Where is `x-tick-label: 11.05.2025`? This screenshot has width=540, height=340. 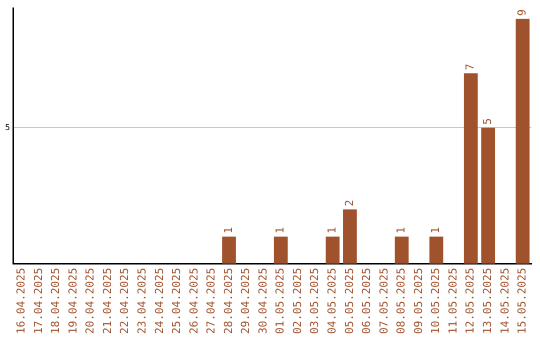 x-tick-label: 11.05.2025 is located at coordinates (453, 301).